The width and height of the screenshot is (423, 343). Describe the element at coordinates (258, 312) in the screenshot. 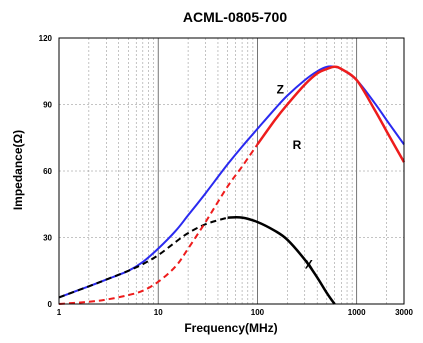

I see `x-tick-label: 100` at that location.